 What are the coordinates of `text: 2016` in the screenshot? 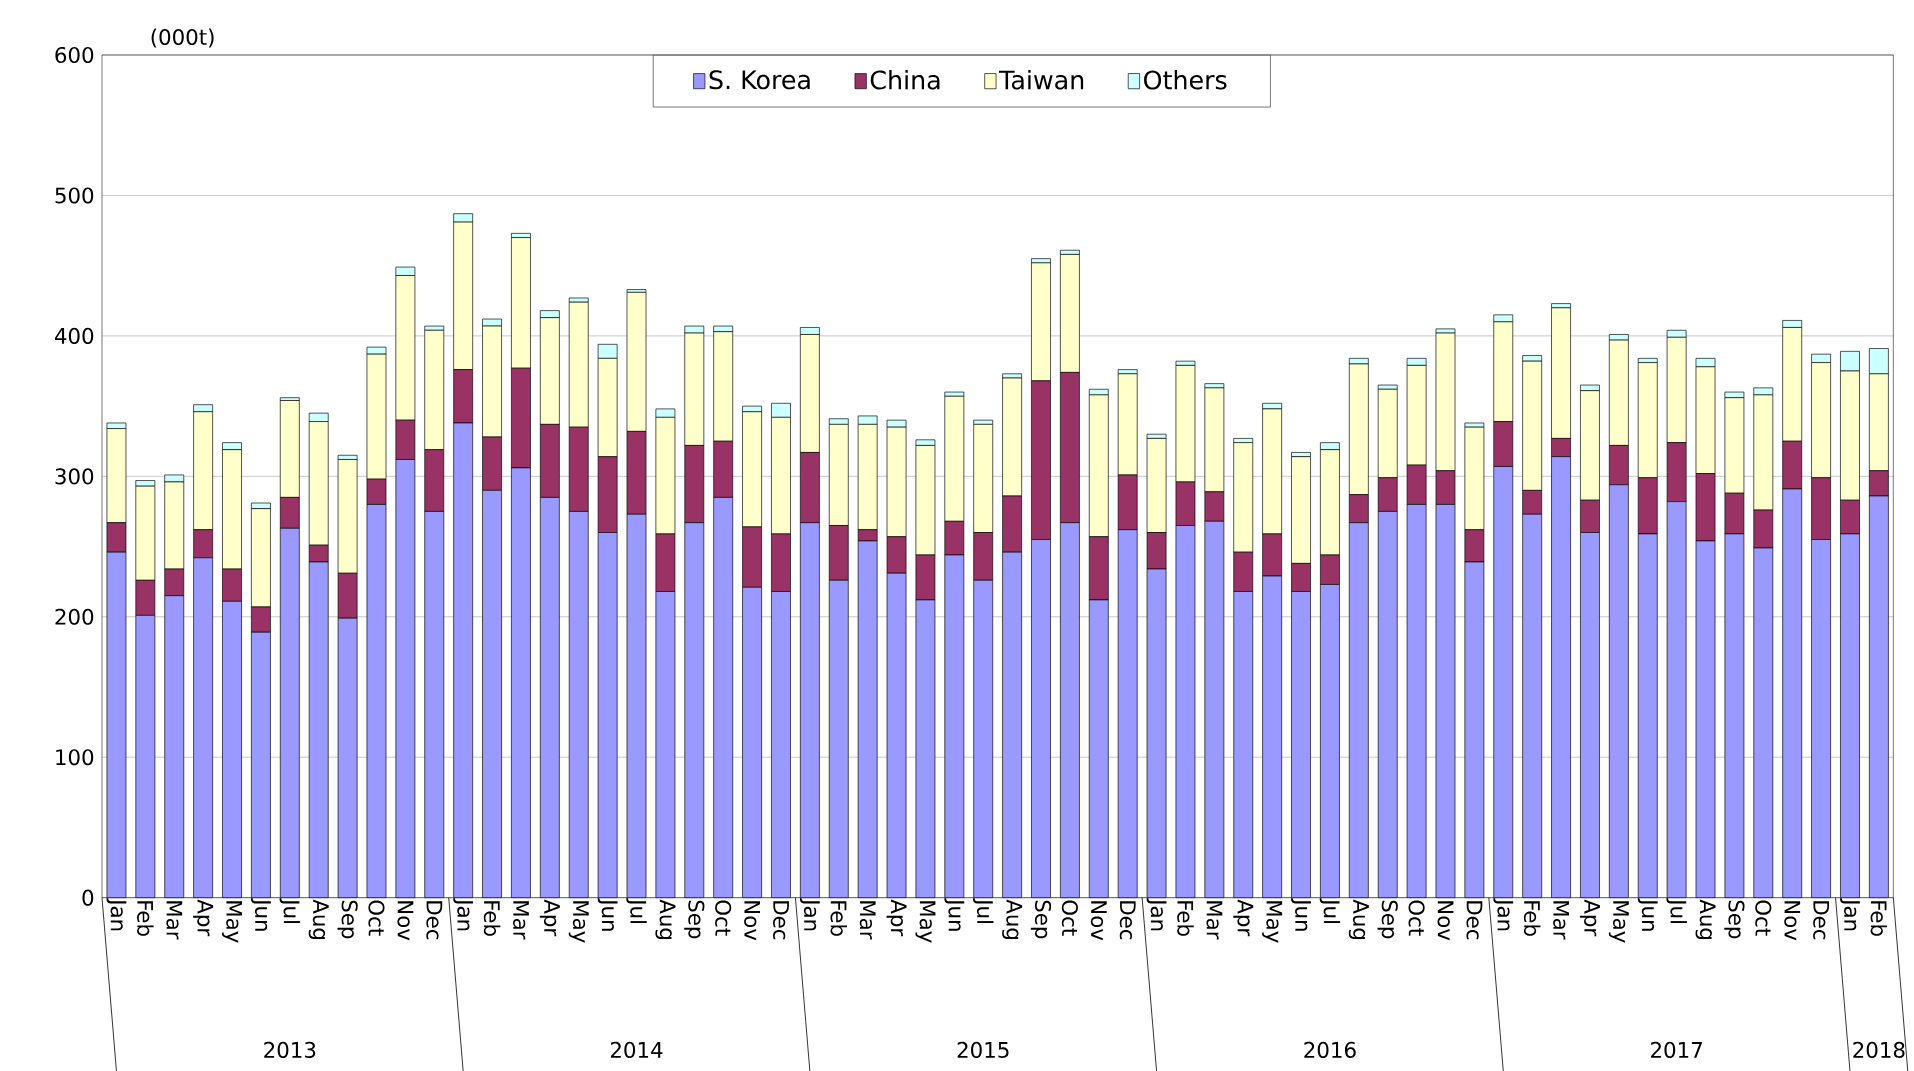 It's located at (1330, 1049).